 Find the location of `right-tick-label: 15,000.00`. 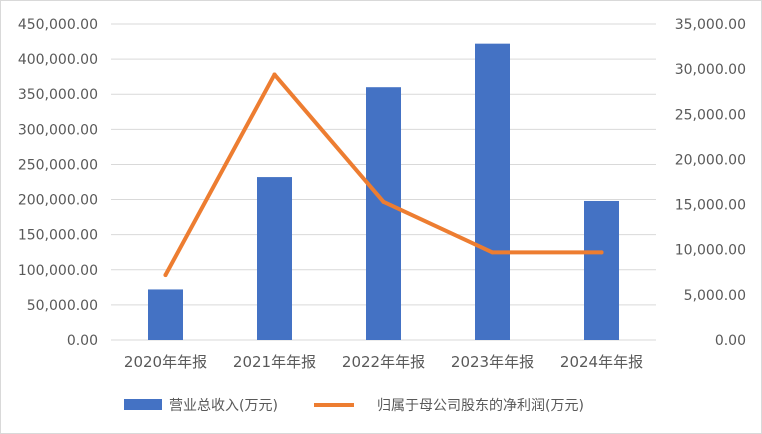

right-tick-label: 15,000.00 is located at coordinates (710, 206).